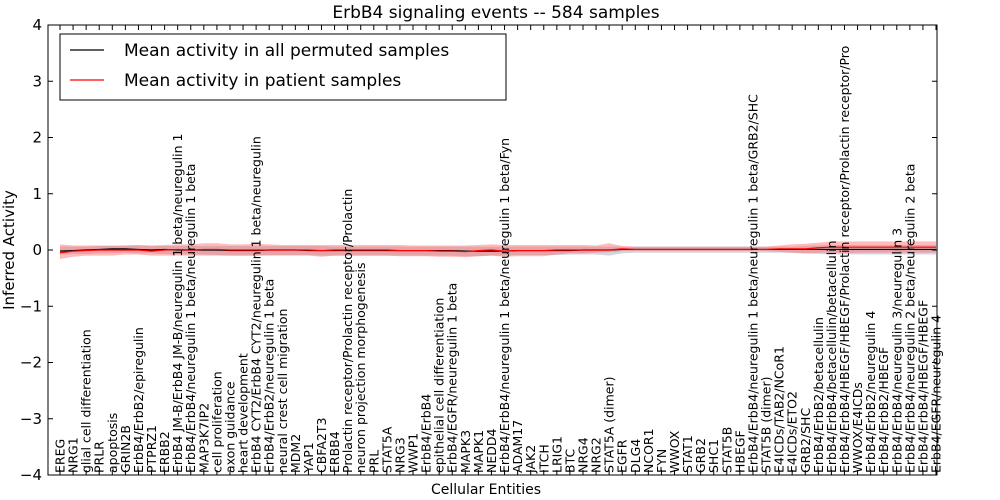  Describe the element at coordinates (609, 425) in the screenshot. I see `x-tick-label: STAT5A (dimer)` at that location.